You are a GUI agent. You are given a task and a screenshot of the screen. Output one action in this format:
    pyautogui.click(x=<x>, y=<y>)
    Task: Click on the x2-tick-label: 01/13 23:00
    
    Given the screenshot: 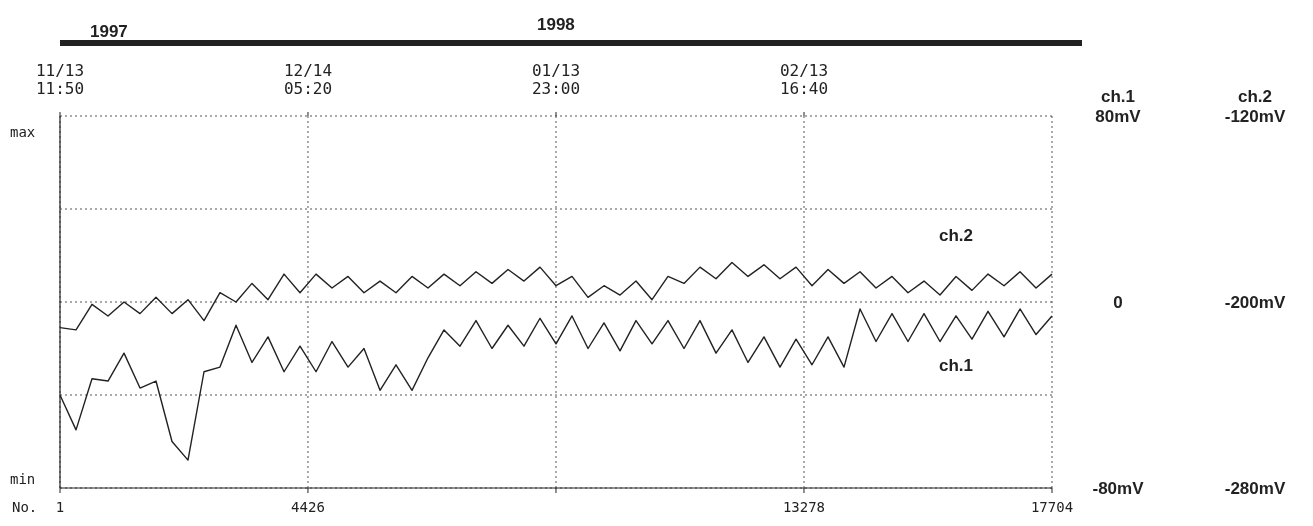 What is the action you would take?
    pyautogui.click(x=556, y=79)
    